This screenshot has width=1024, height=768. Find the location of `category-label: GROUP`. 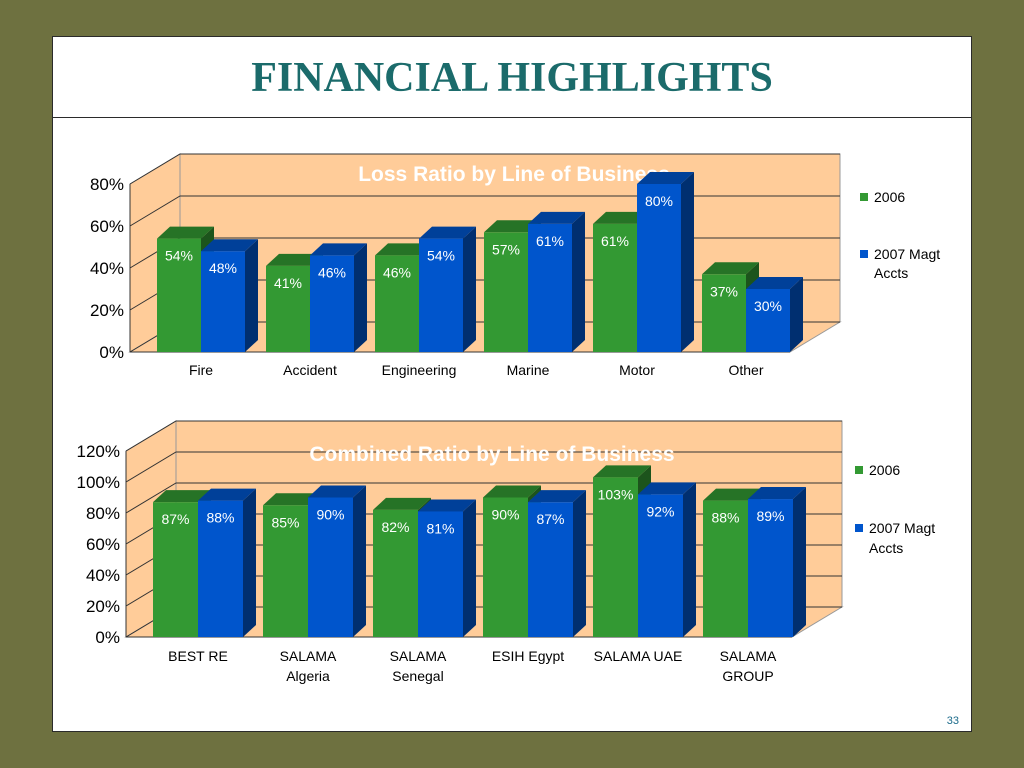

category-label: GROUP is located at coordinates (747, 676).